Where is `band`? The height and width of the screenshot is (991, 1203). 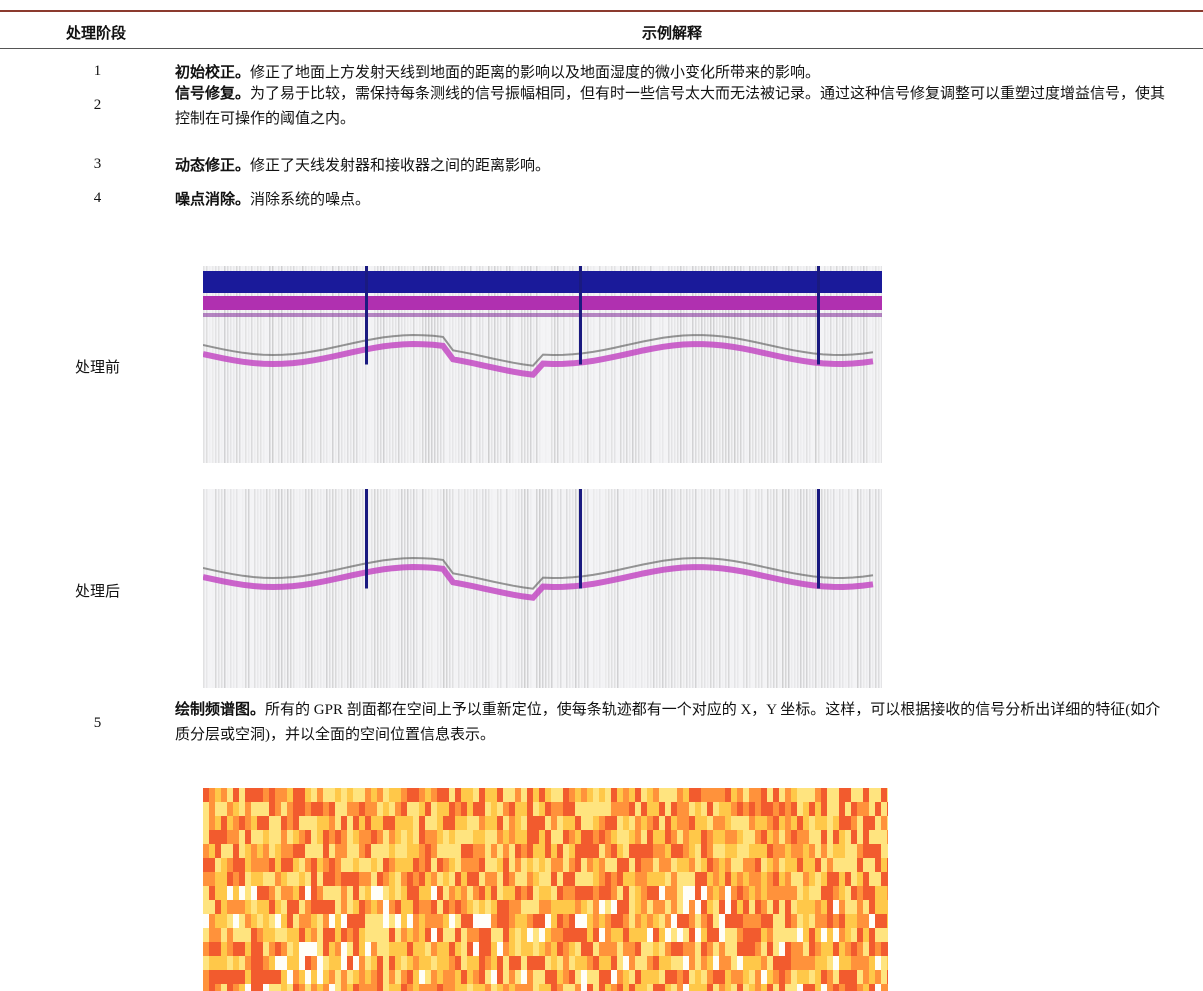 band is located at coordinates (542, 282).